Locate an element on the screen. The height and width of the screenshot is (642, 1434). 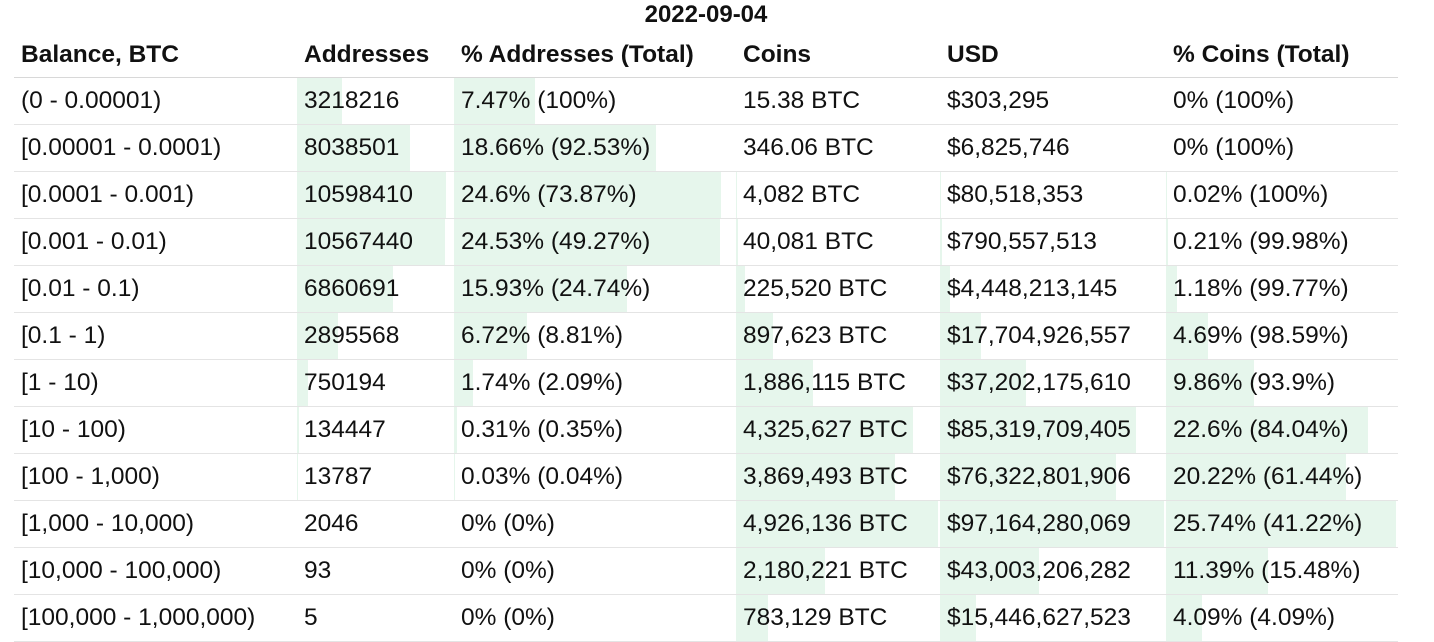
coins-cell-text: 225,520 BTC is located at coordinates (815, 288).